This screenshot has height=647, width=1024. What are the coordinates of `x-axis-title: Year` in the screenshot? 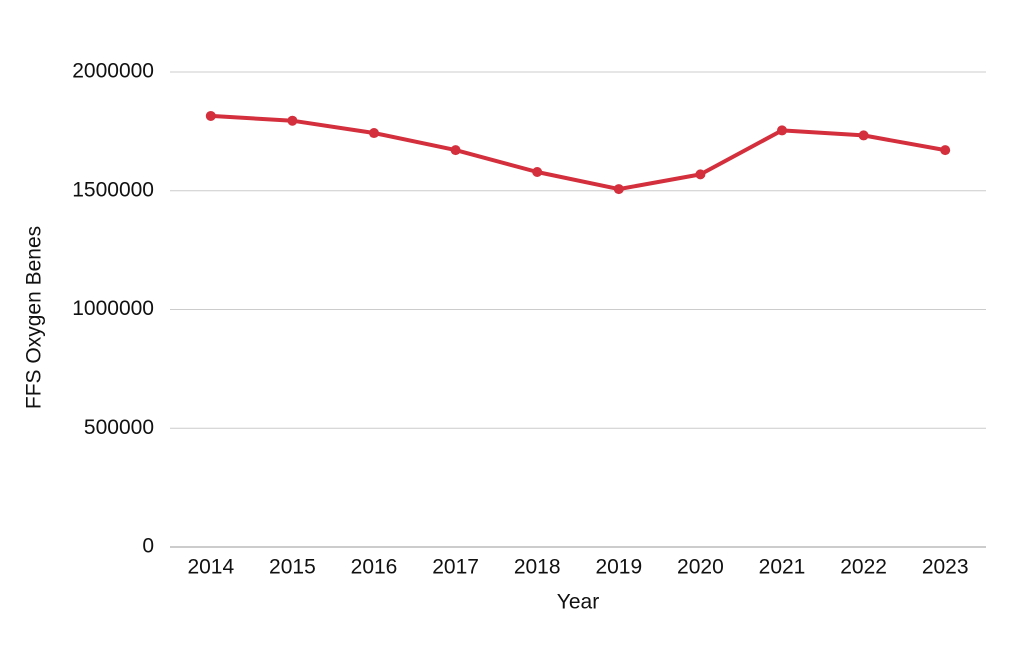 It's located at (578, 602).